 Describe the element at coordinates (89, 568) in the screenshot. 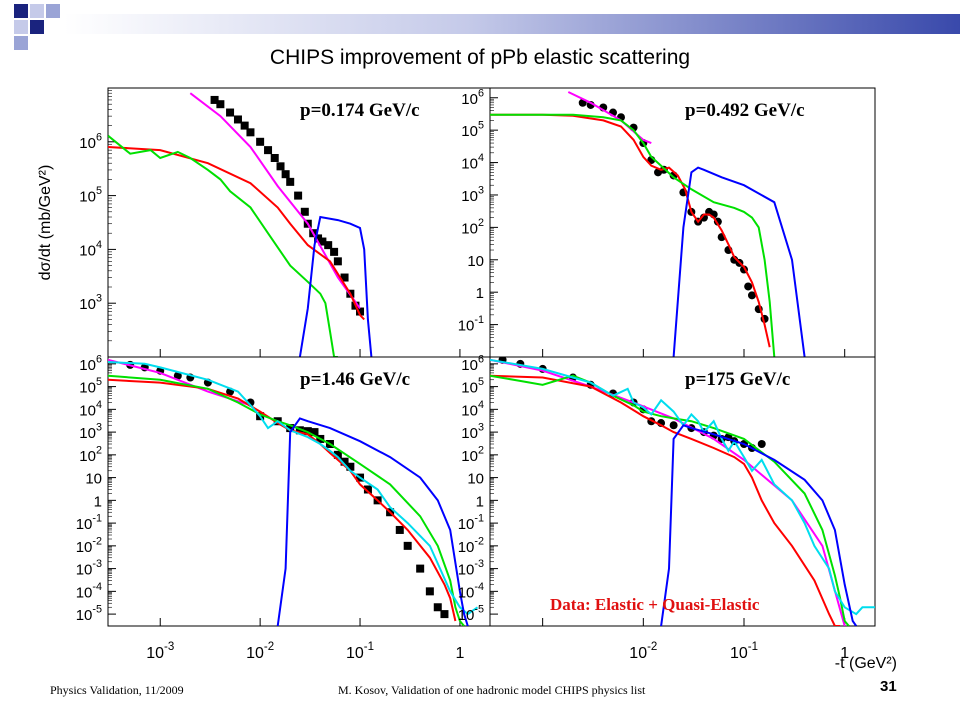

I see `y-tick-label: 10⁻³` at that location.